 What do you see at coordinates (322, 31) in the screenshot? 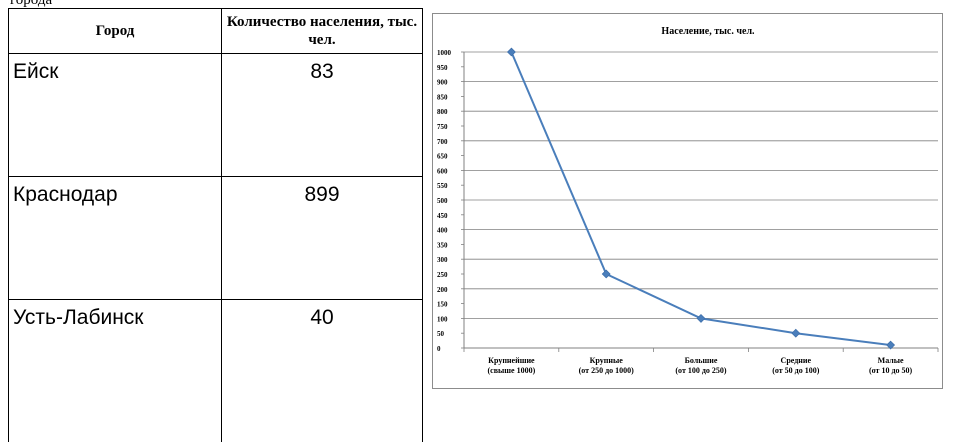
I see `column-header-population: Количество населения, тыс. чел.` at bounding box center [322, 31].